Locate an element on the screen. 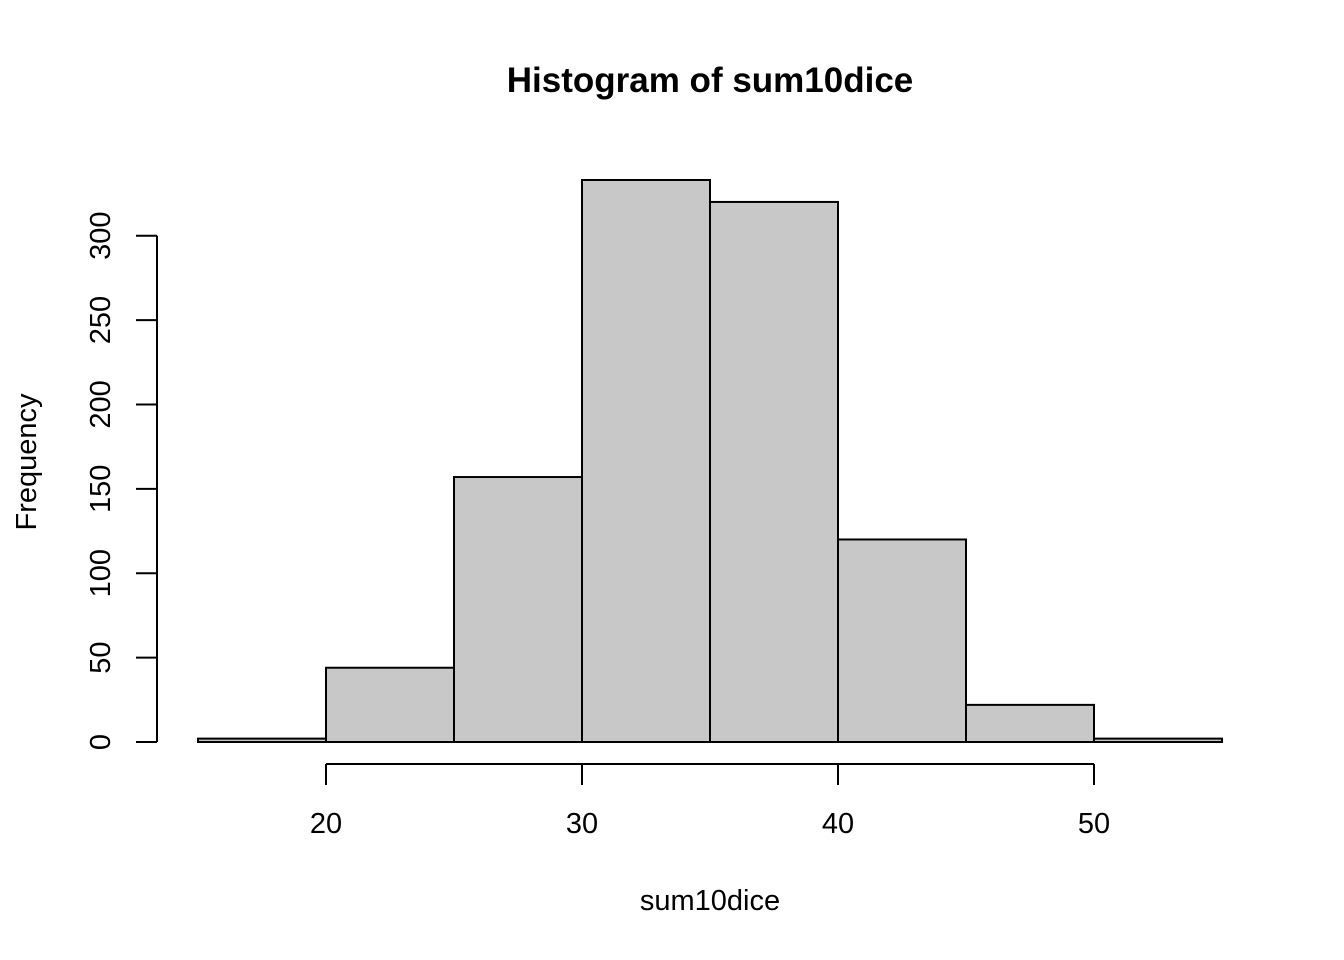 Image resolution: width=1344 pixels, height=960 pixels. y-axis: 0 50 100 150 200 250 300 is located at coordinates (121, 480).